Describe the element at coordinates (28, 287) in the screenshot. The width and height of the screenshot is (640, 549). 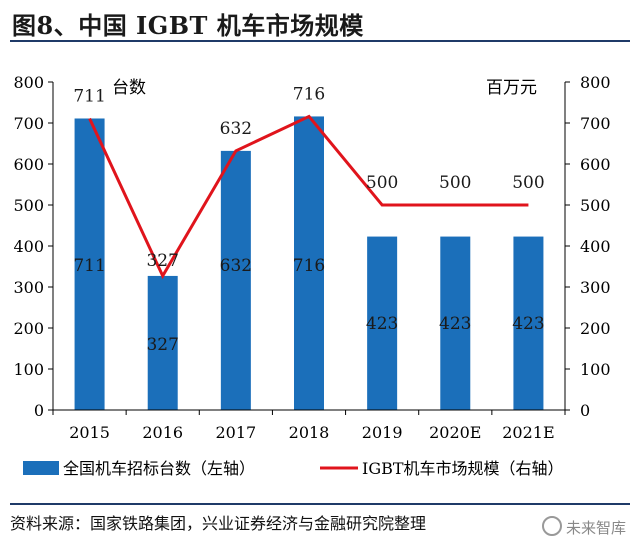
I see `y-tick-label-left: 300` at that location.